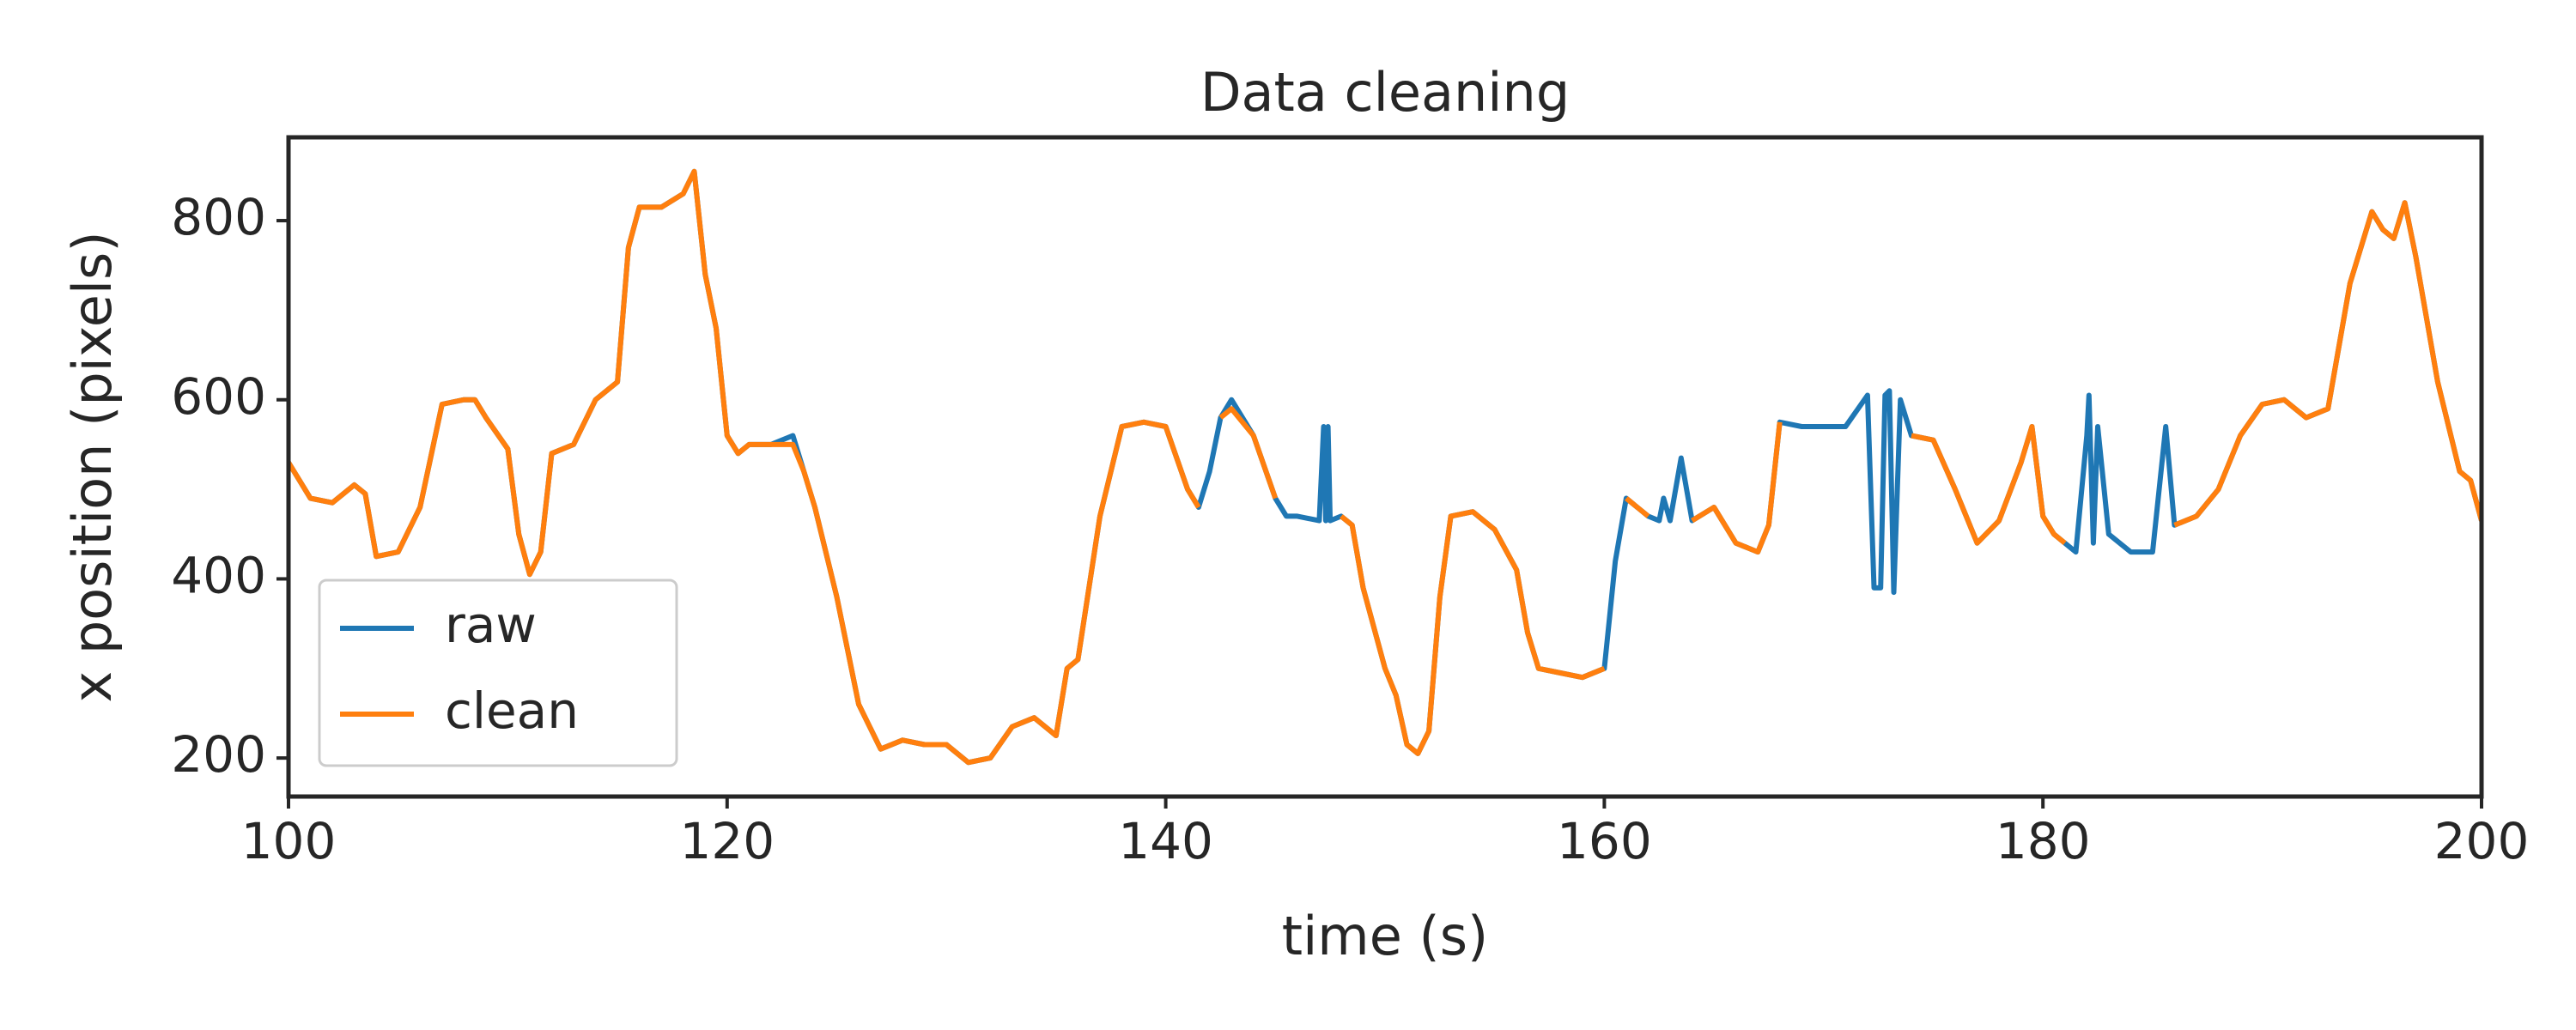 The width and height of the screenshot is (2576, 1030). What do you see at coordinates (218, 396) in the screenshot?
I see `y-tick-label: 600` at bounding box center [218, 396].